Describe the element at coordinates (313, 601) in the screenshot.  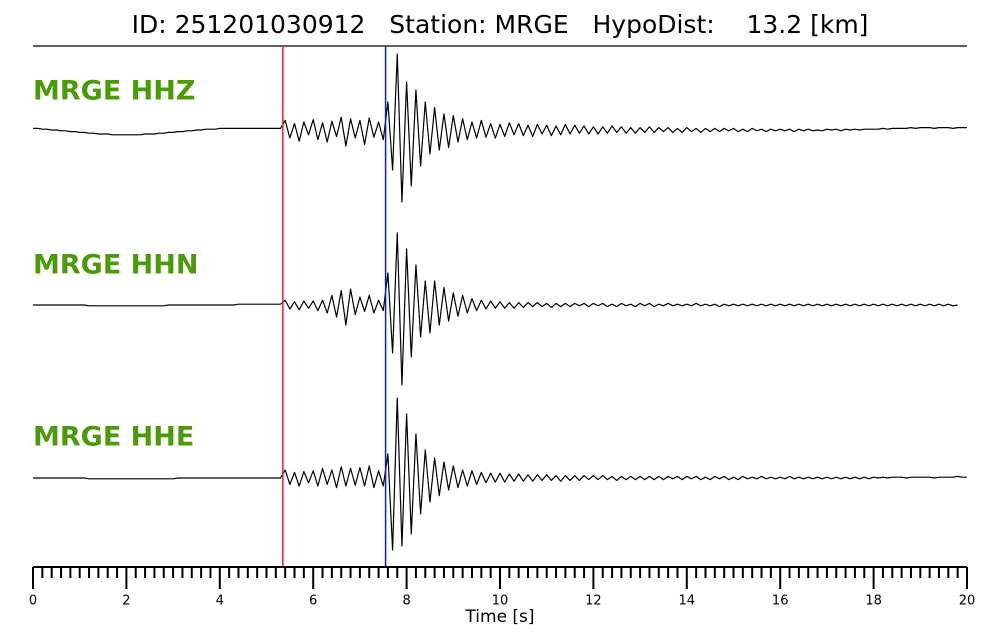
I see `x-tick-label: 6` at that location.